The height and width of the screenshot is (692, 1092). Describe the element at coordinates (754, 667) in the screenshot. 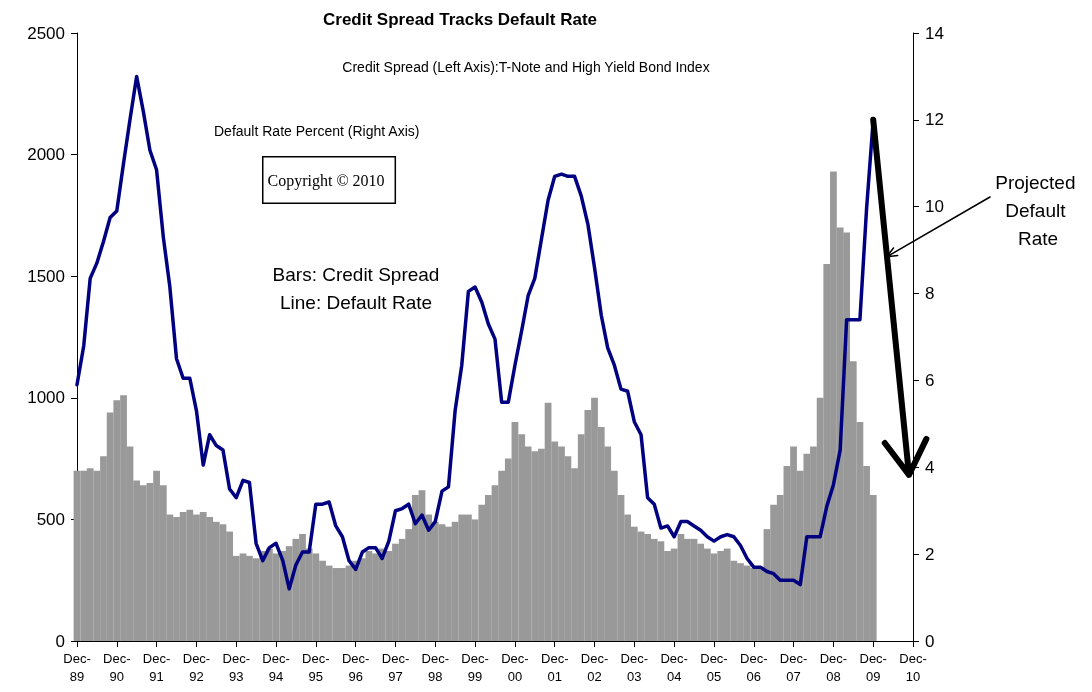

I see `x-tick-label: Dec-06` at that location.